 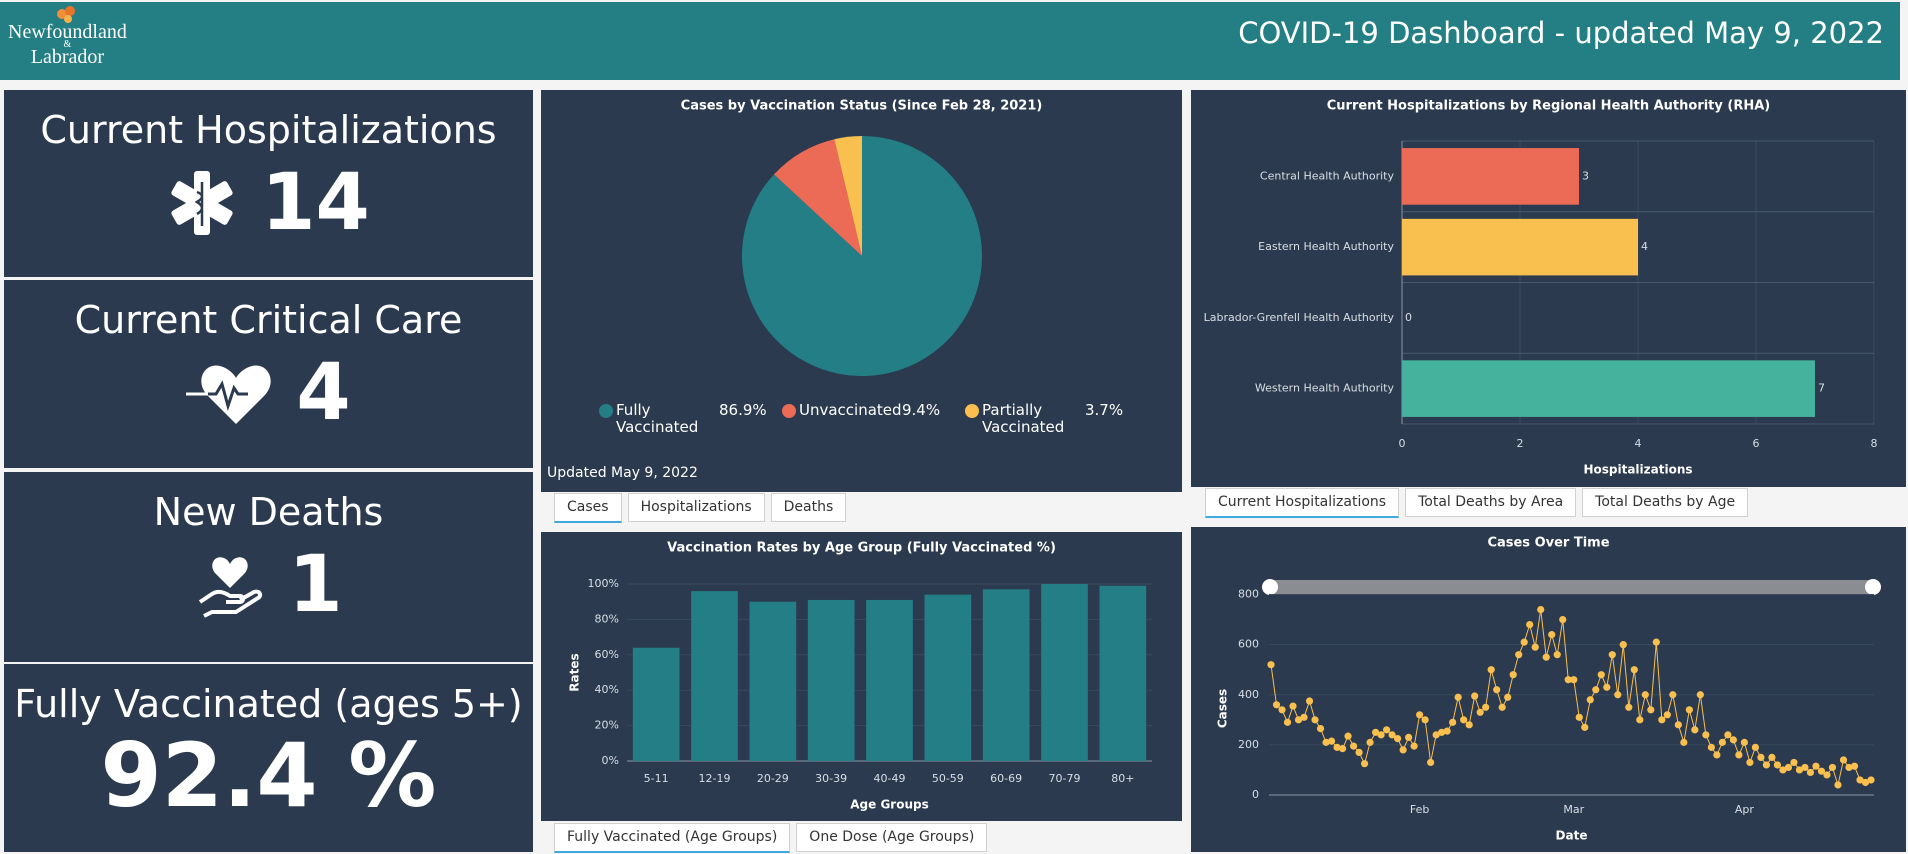 I want to click on kpi-value: 14, so click(x=315, y=203).